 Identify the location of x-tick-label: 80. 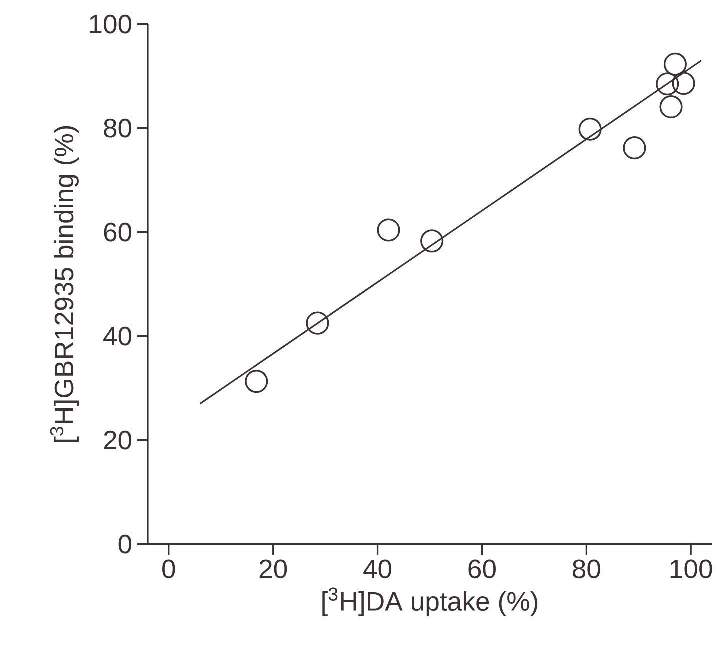
(586, 569).